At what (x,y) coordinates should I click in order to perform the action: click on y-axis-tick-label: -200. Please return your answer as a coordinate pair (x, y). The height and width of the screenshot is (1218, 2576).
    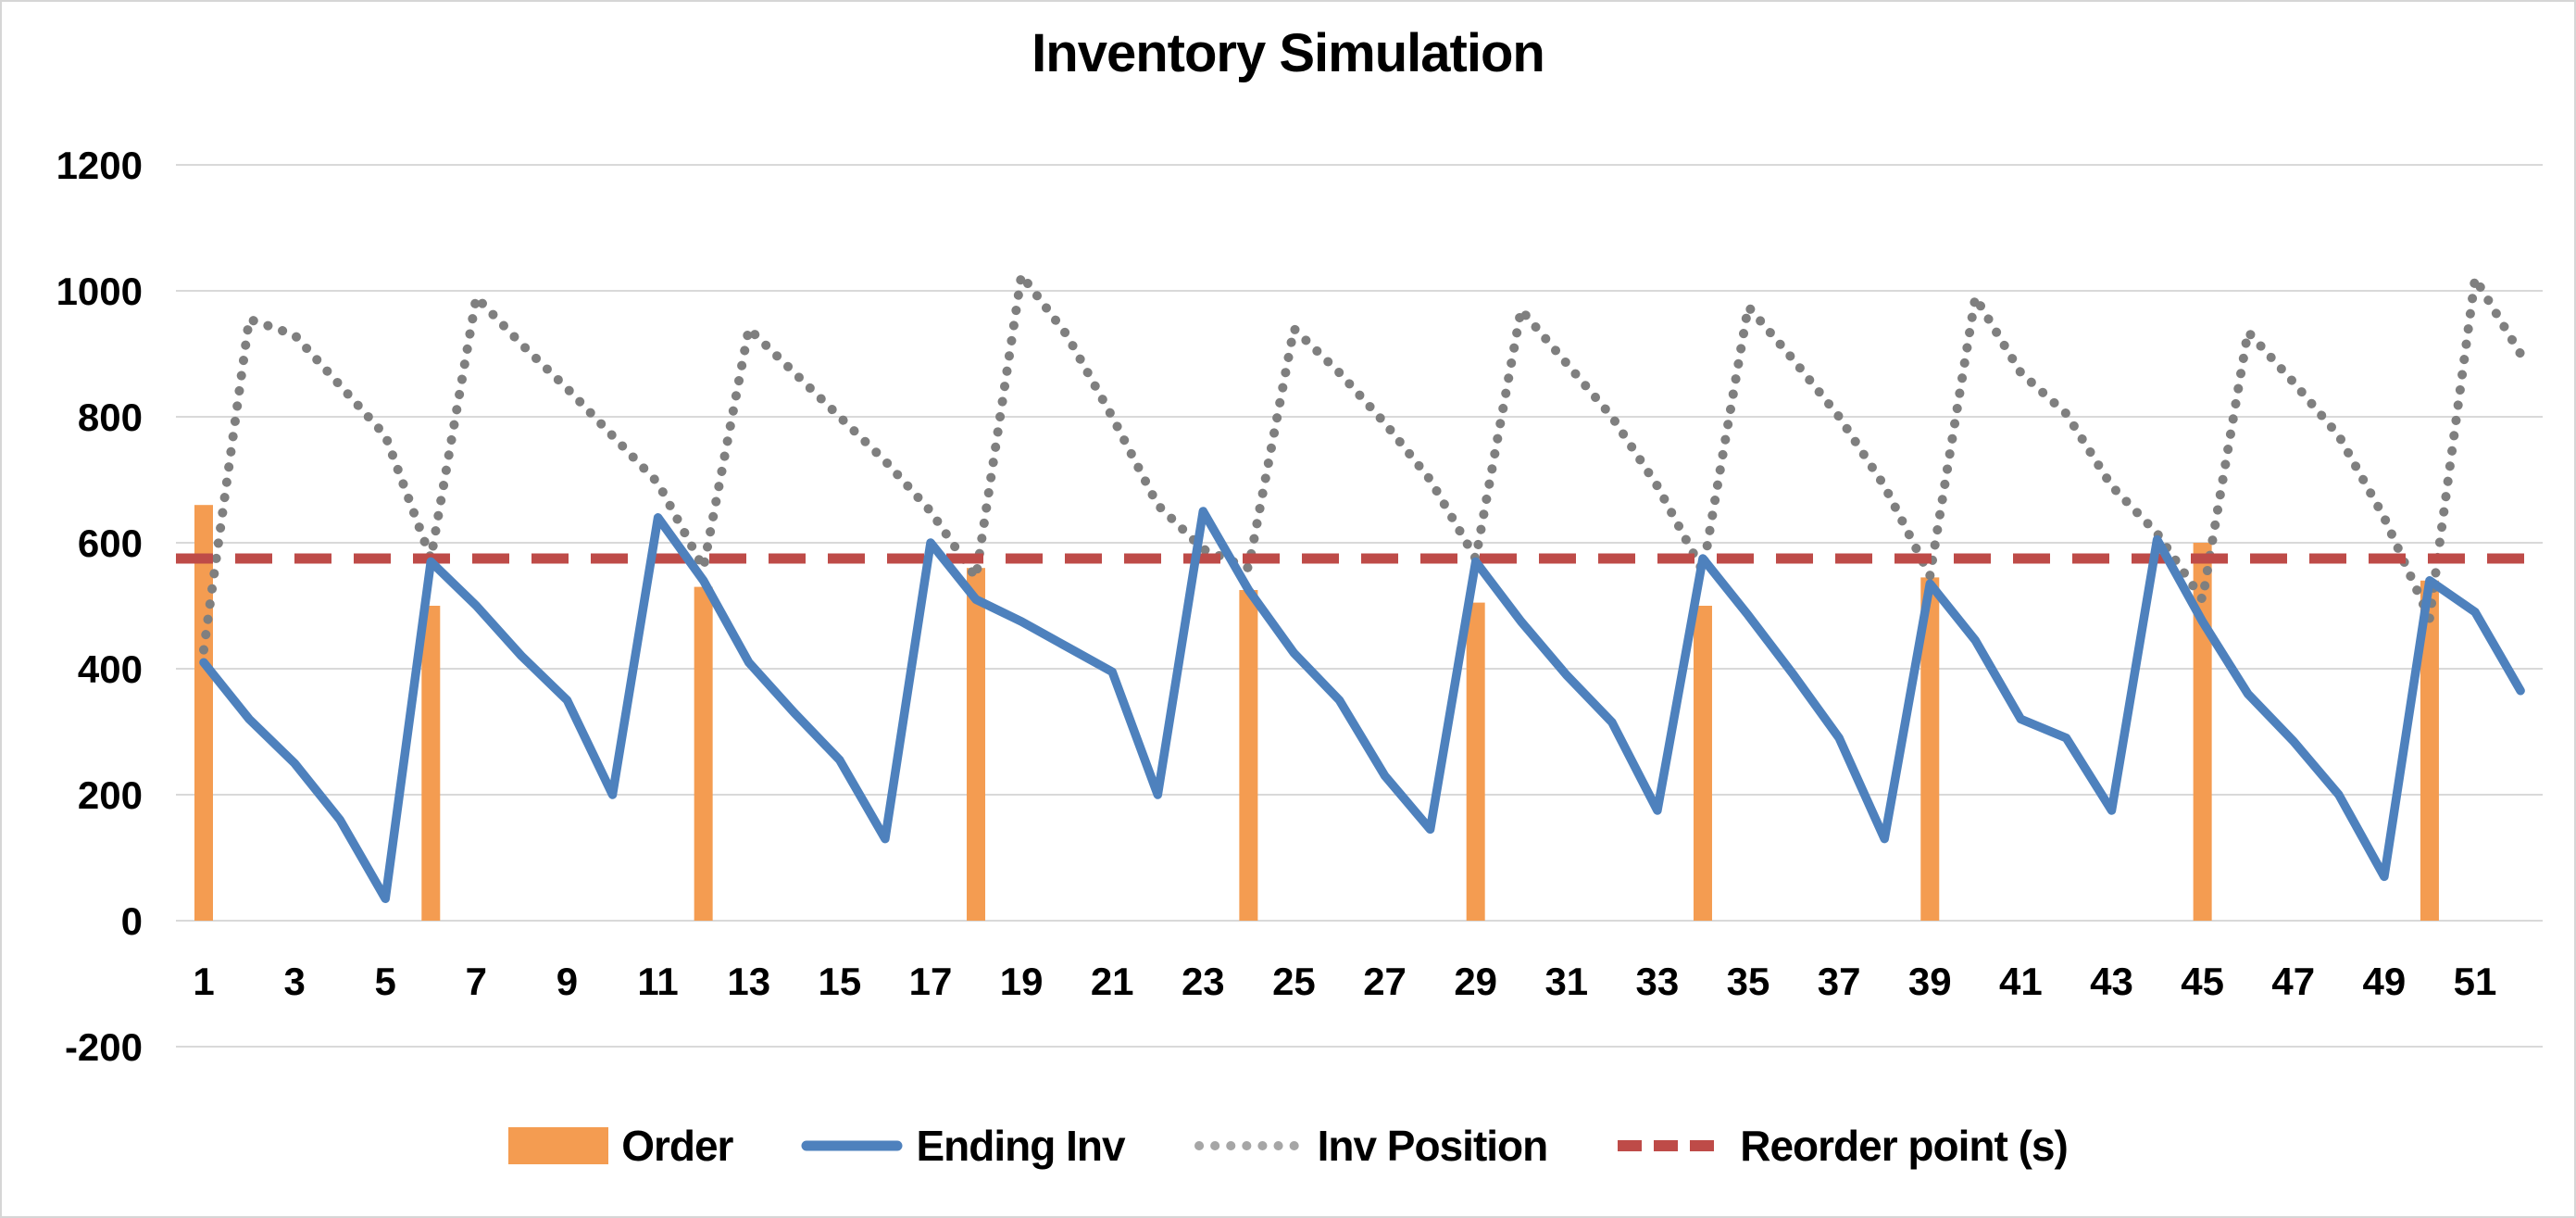
    Looking at the image, I should click on (104, 1047).